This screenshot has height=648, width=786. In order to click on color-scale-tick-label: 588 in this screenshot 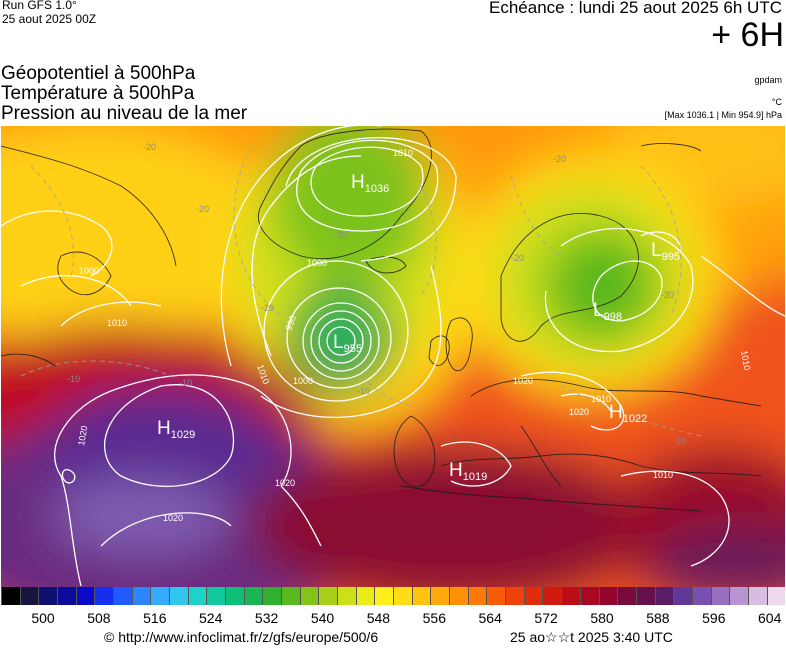, I will do `click(658, 618)`.